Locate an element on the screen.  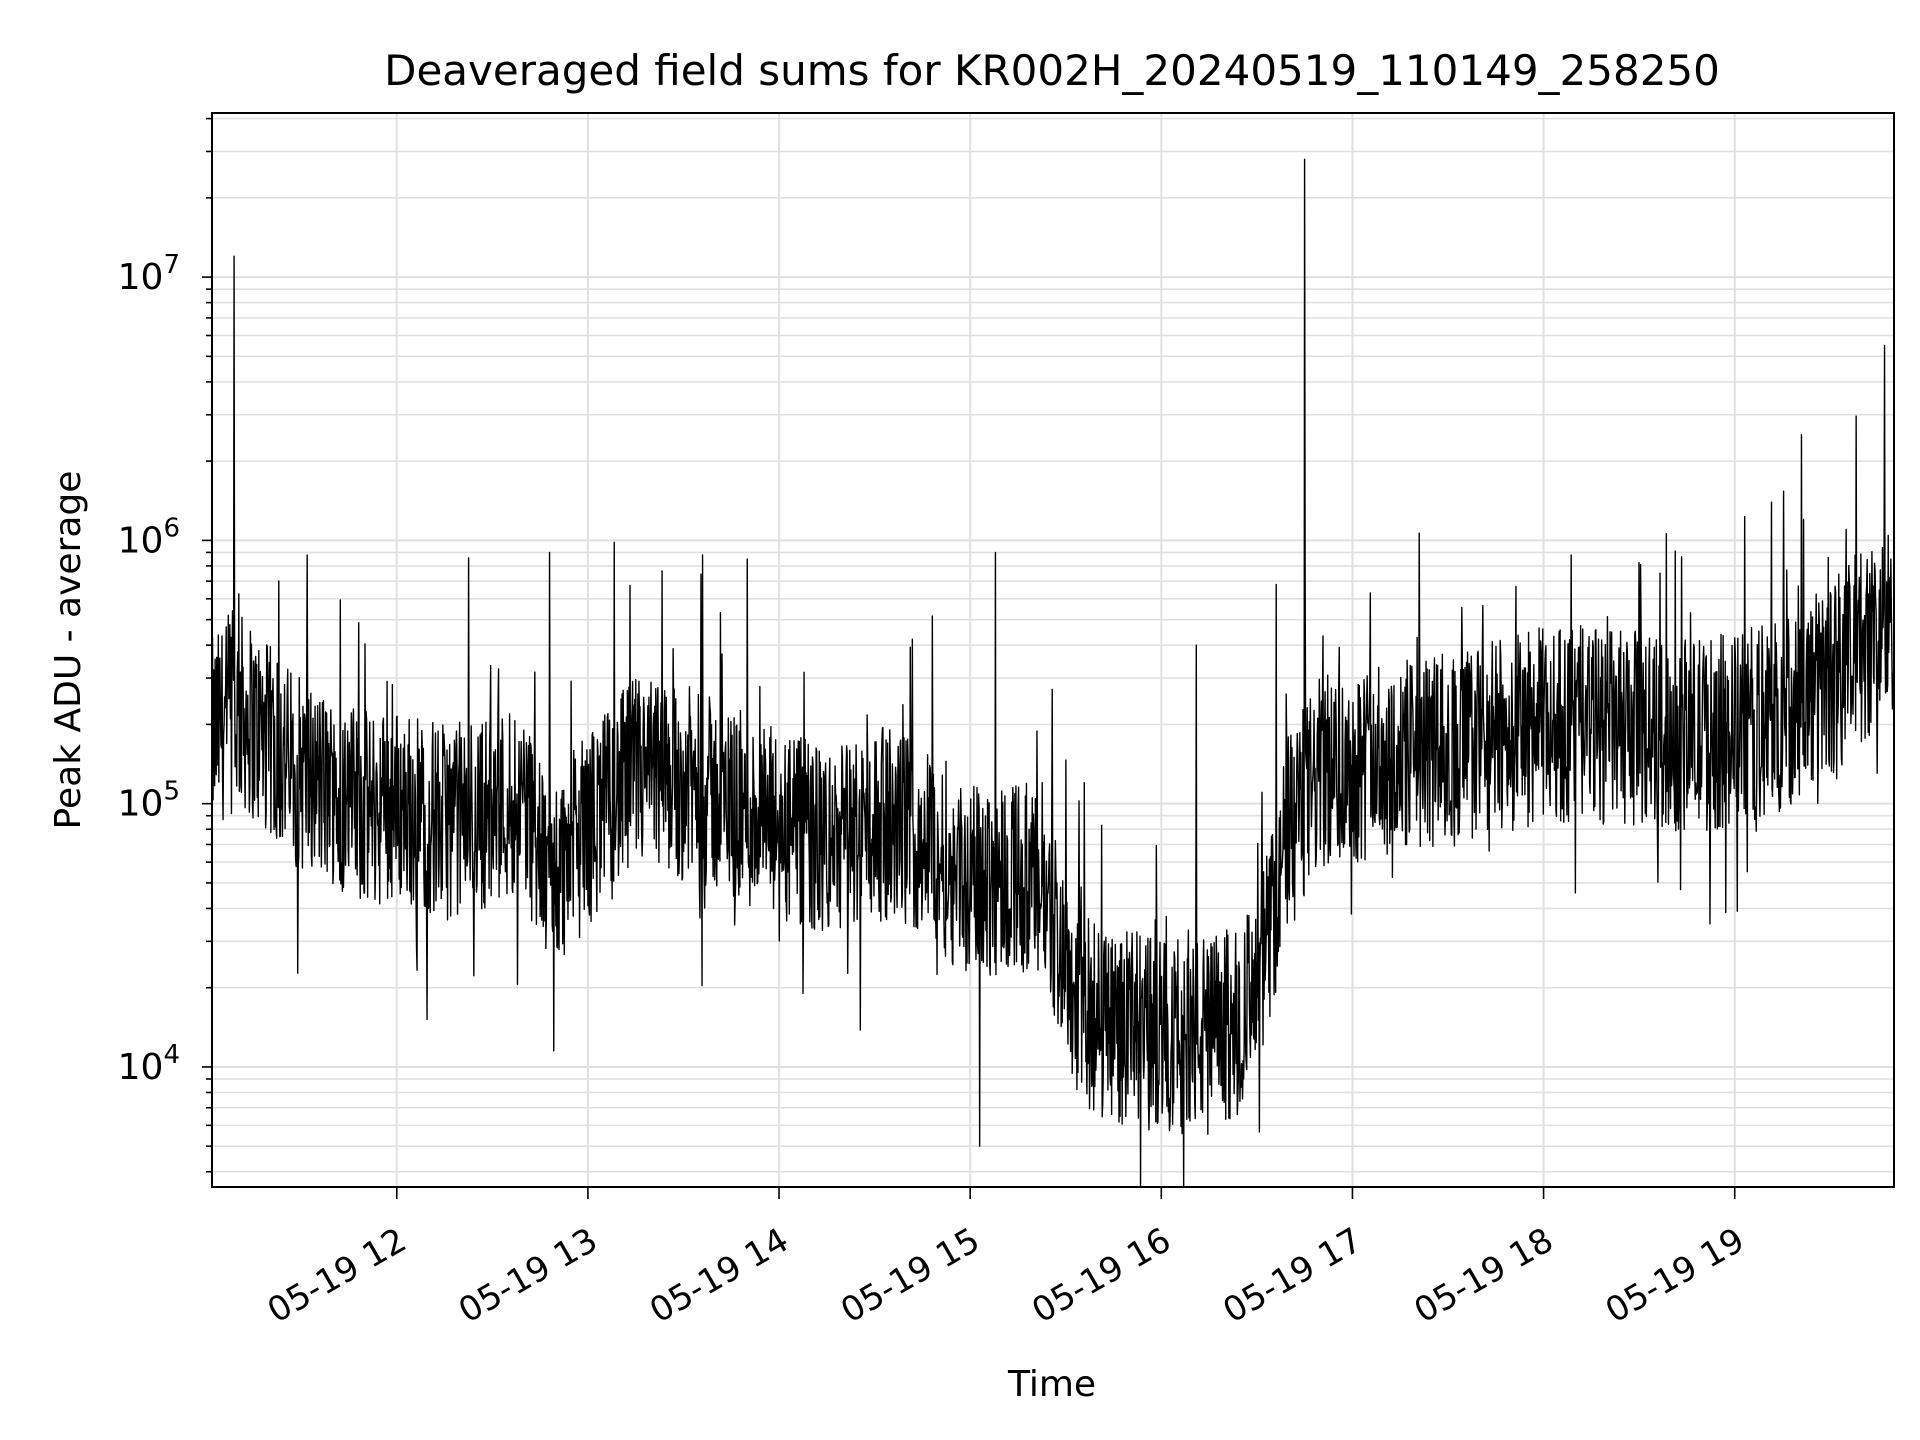
y-tick-label: 10⁵ is located at coordinates (149, 801).